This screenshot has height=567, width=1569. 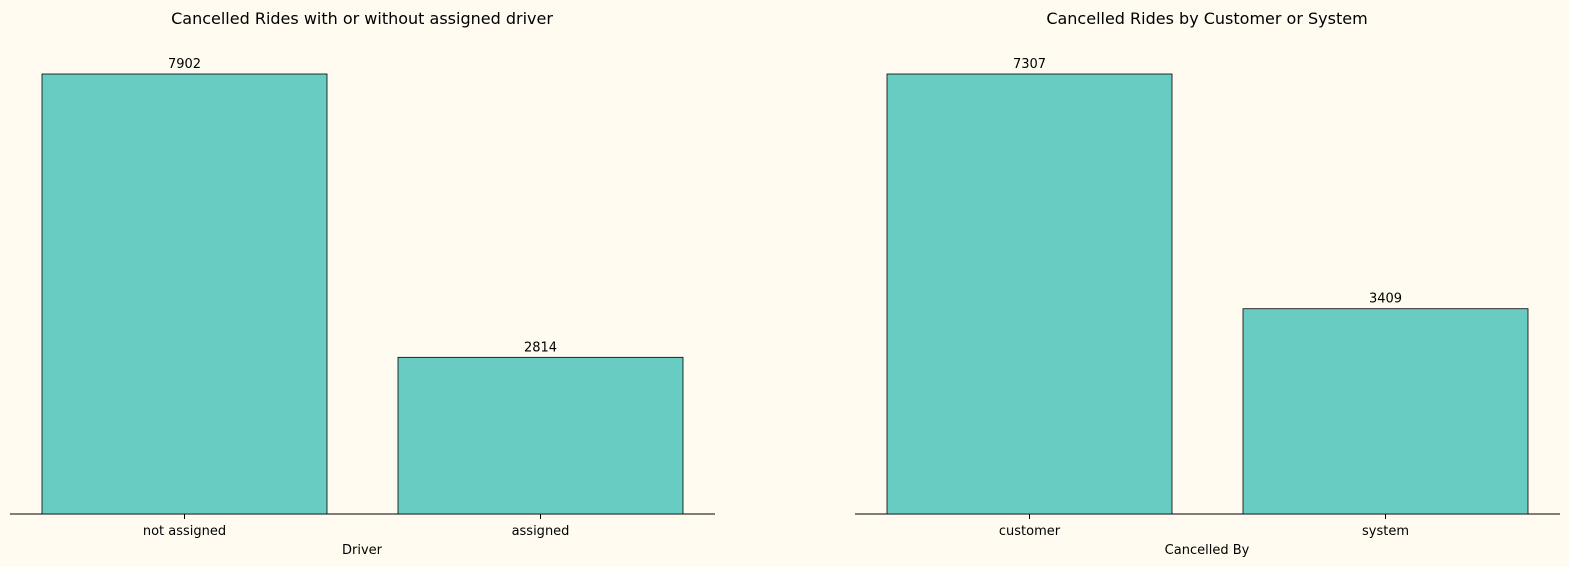 I want to click on x-tick-label: assigned, so click(x=541, y=531).